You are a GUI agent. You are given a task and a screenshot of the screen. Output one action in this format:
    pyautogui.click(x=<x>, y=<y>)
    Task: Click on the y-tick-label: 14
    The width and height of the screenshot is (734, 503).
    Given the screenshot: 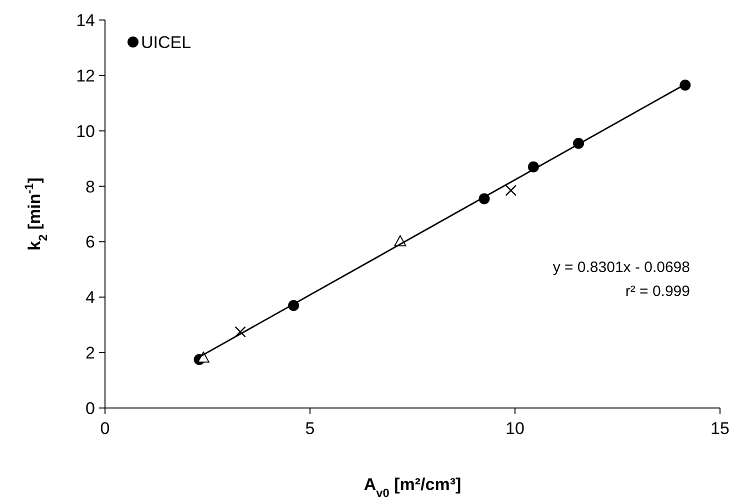 What is the action you would take?
    pyautogui.click(x=85, y=20)
    